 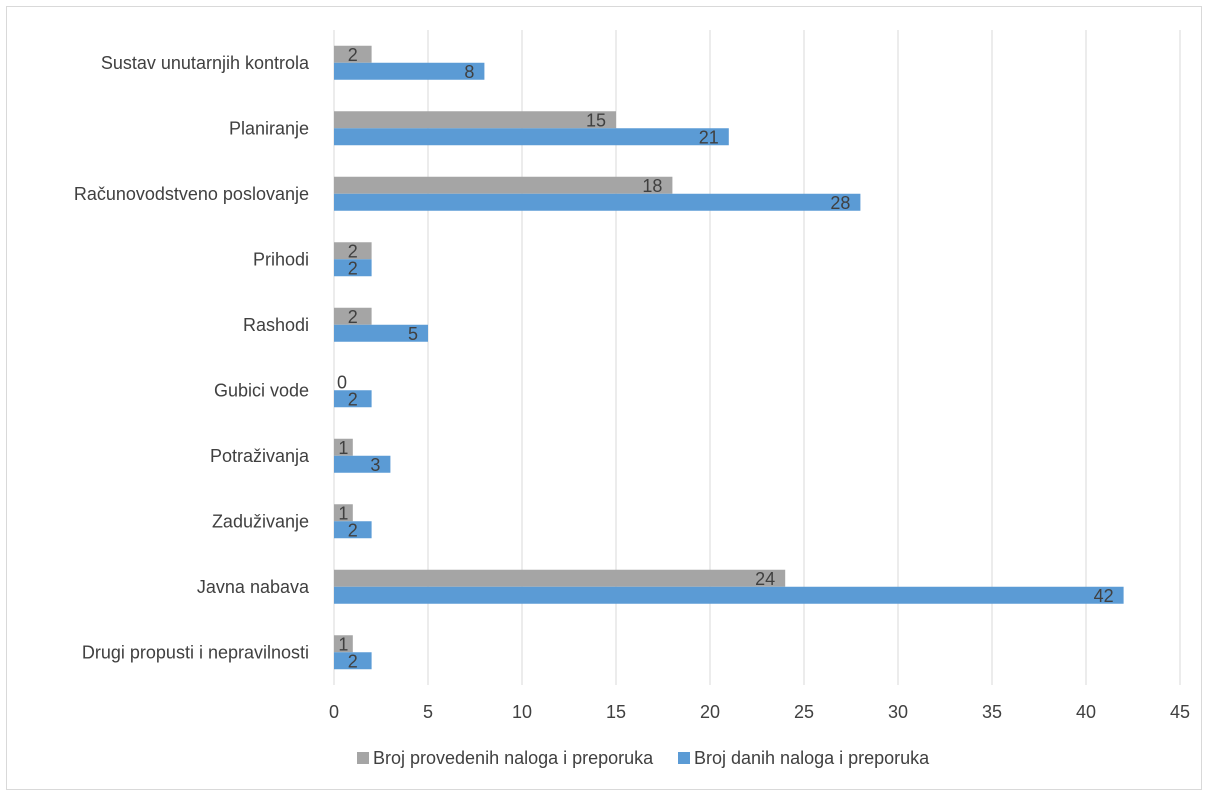 What do you see at coordinates (596, 120) in the screenshot?
I see `data-label: 15` at bounding box center [596, 120].